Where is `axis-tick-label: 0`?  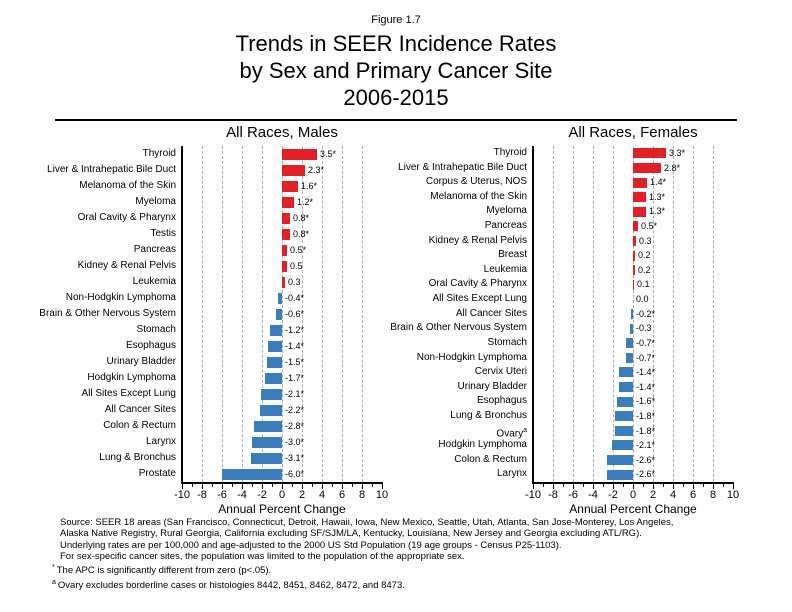
axis-tick-label: 0 is located at coordinates (633, 495).